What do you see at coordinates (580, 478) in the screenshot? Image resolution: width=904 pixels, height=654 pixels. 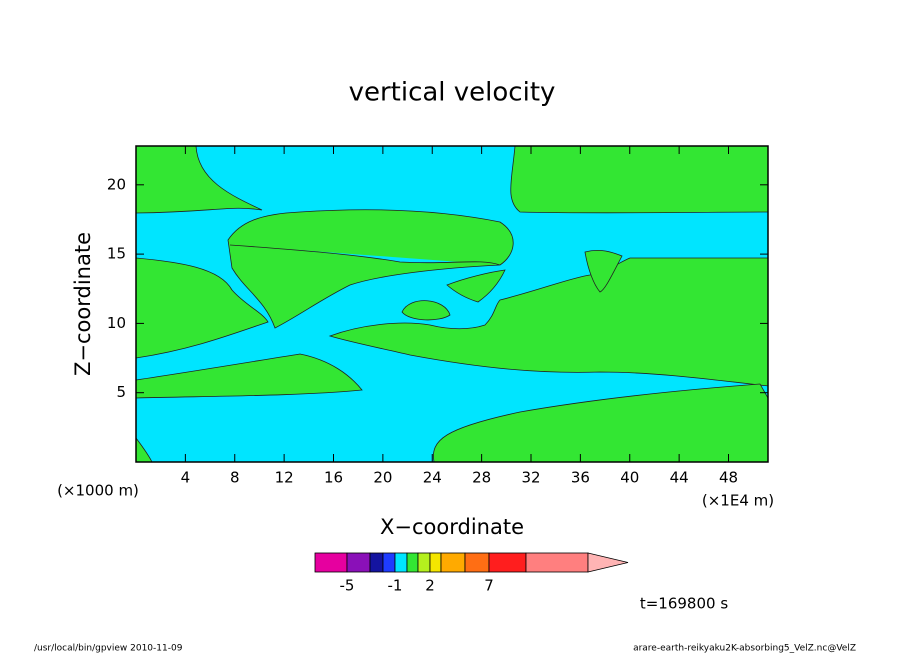 I see `x-tick-label: 36` at bounding box center [580, 478].